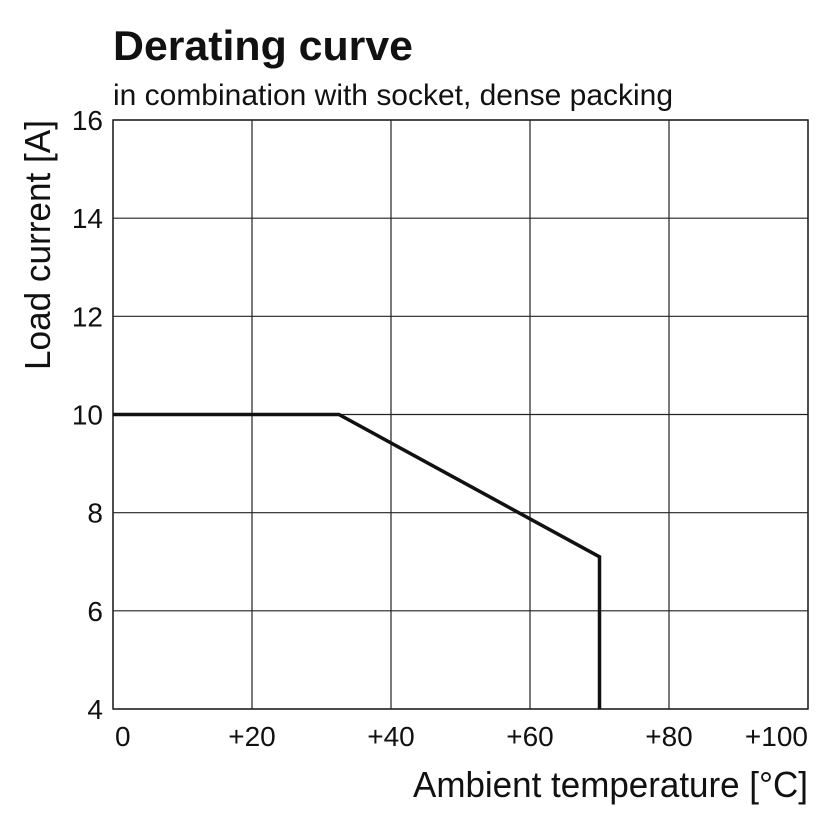 Image resolution: width=820 pixels, height=820 pixels. I want to click on x-tick-label: 0, so click(123, 736).